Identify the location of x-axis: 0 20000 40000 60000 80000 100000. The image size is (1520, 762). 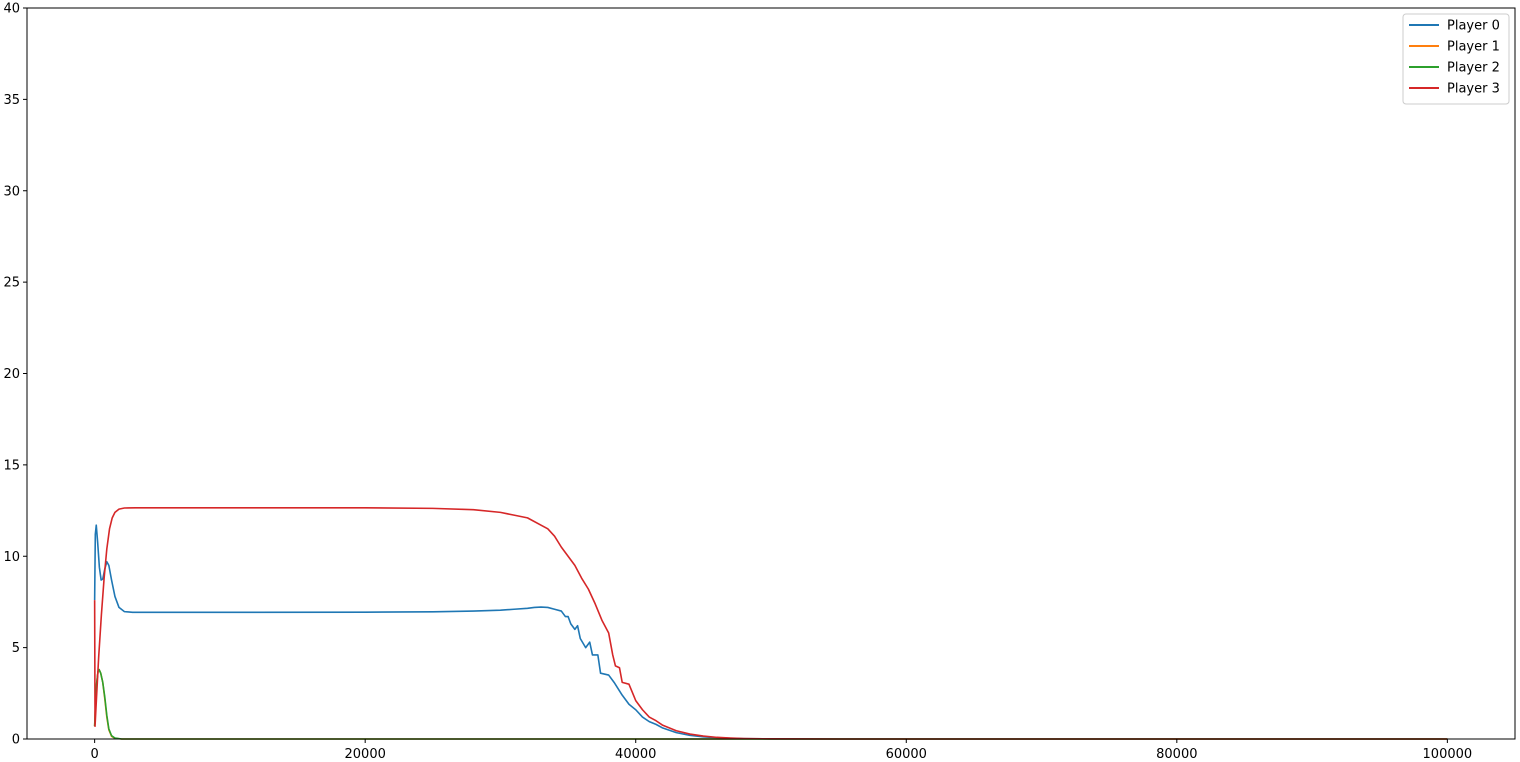
(781, 750).